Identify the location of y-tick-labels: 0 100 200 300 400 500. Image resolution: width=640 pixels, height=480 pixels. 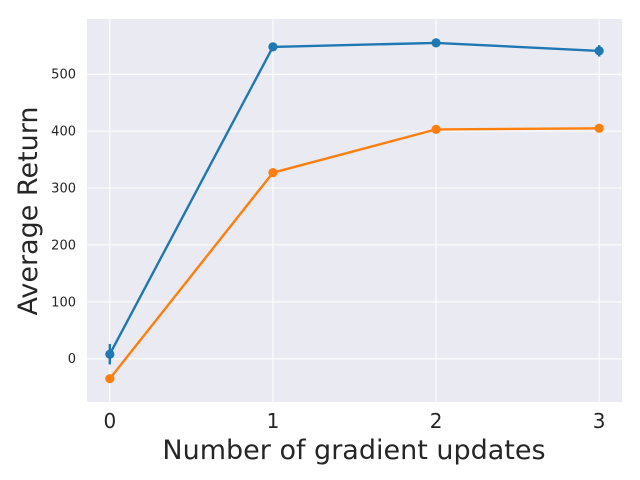
(63, 218).